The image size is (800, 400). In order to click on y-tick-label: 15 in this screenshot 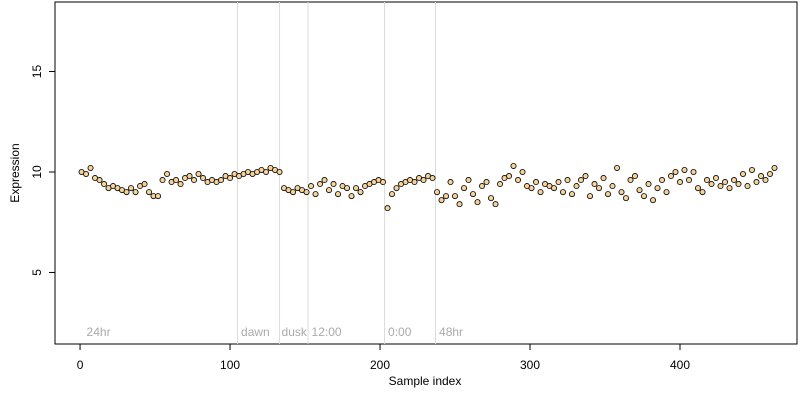, I will do `click(37, 72)`.